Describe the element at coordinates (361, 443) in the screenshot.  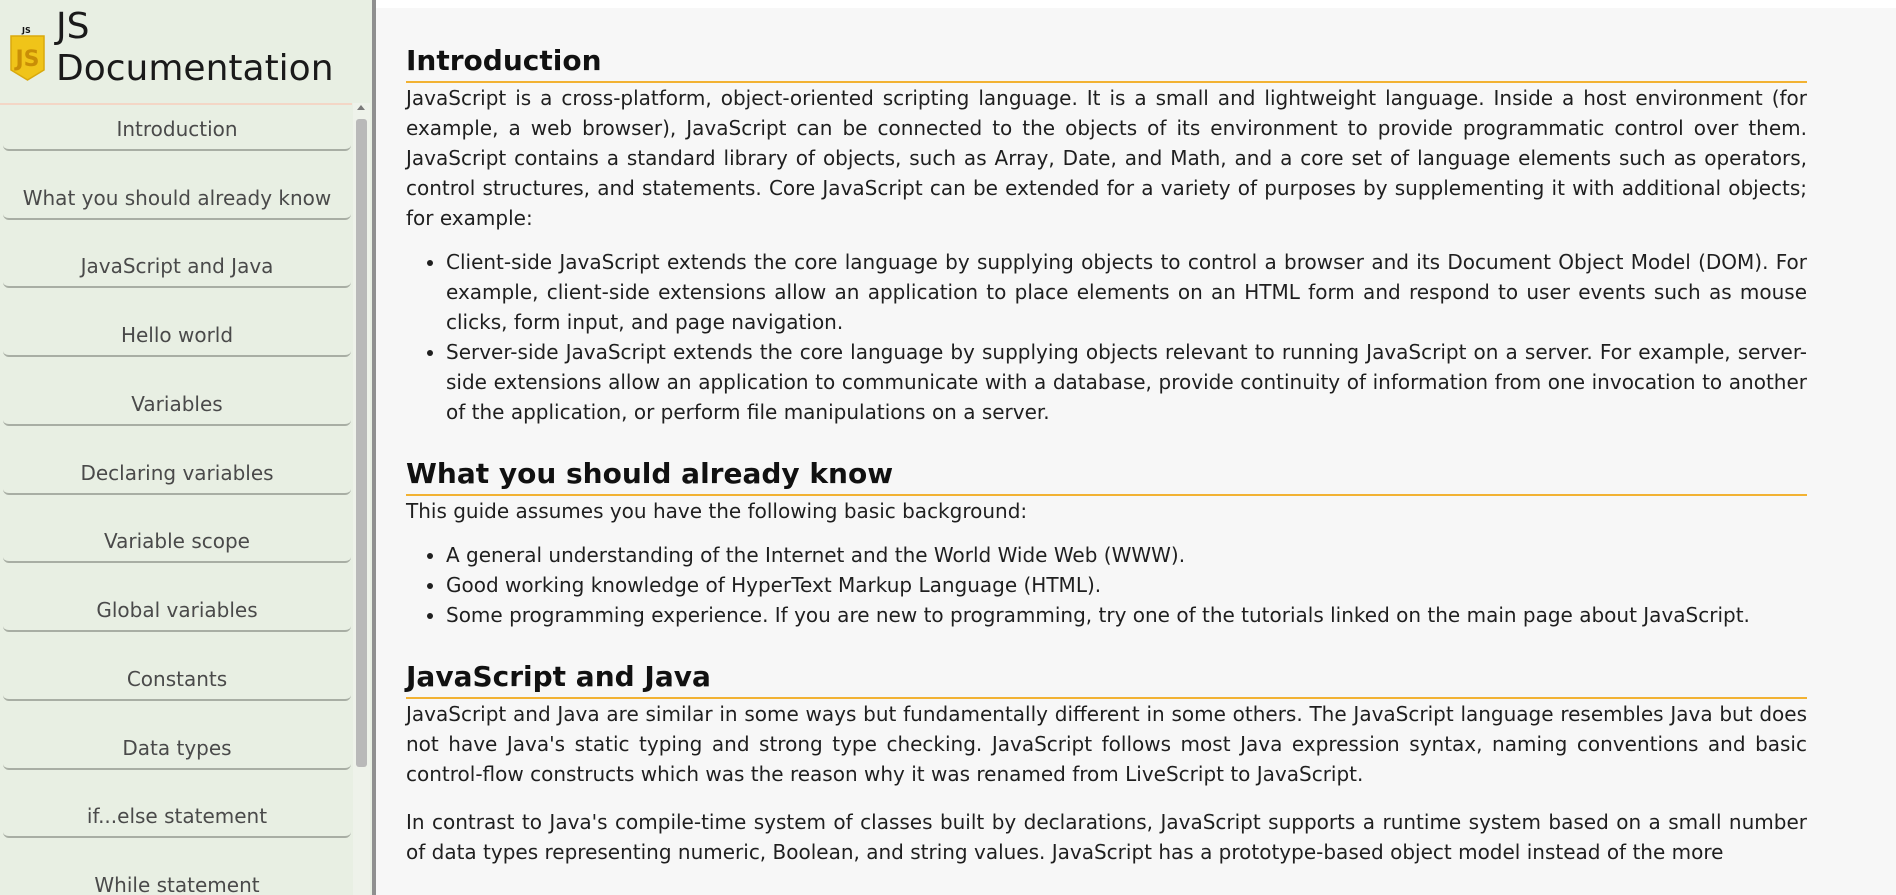
I see `scrollbar-thumb` at that location.